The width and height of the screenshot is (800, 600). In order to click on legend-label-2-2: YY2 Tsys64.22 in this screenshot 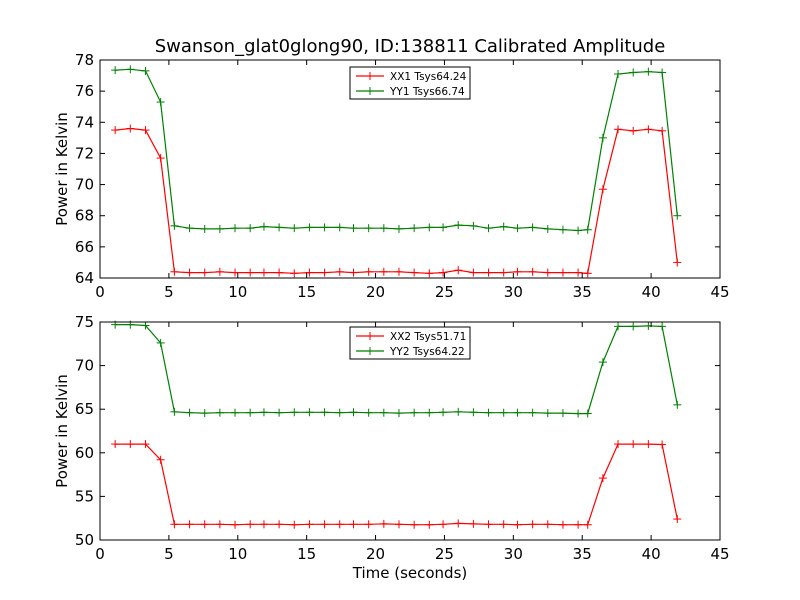, I will do `click(427, 352)`.